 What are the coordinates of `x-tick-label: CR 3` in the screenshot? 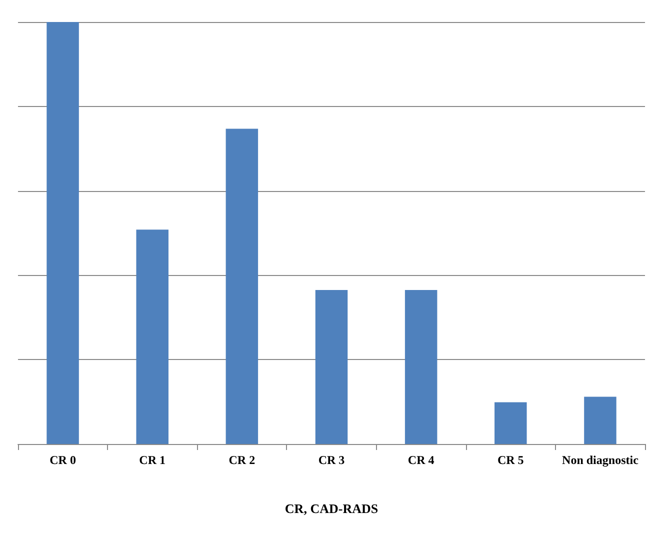 It's located at (331, 460).